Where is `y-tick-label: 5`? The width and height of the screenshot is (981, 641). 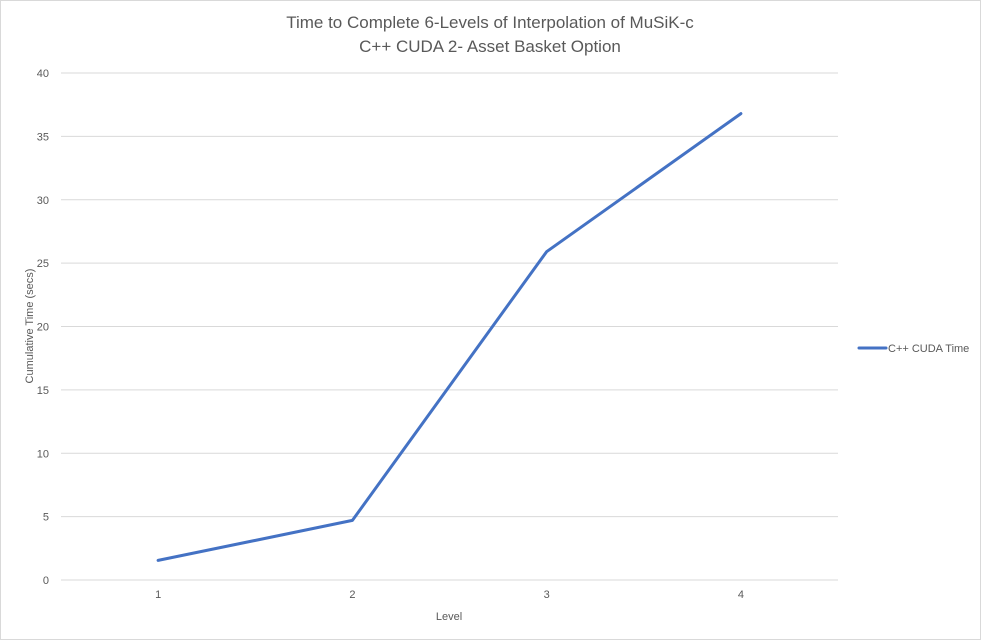 y-tick-label: 5 is located at coordinates (46, 518).